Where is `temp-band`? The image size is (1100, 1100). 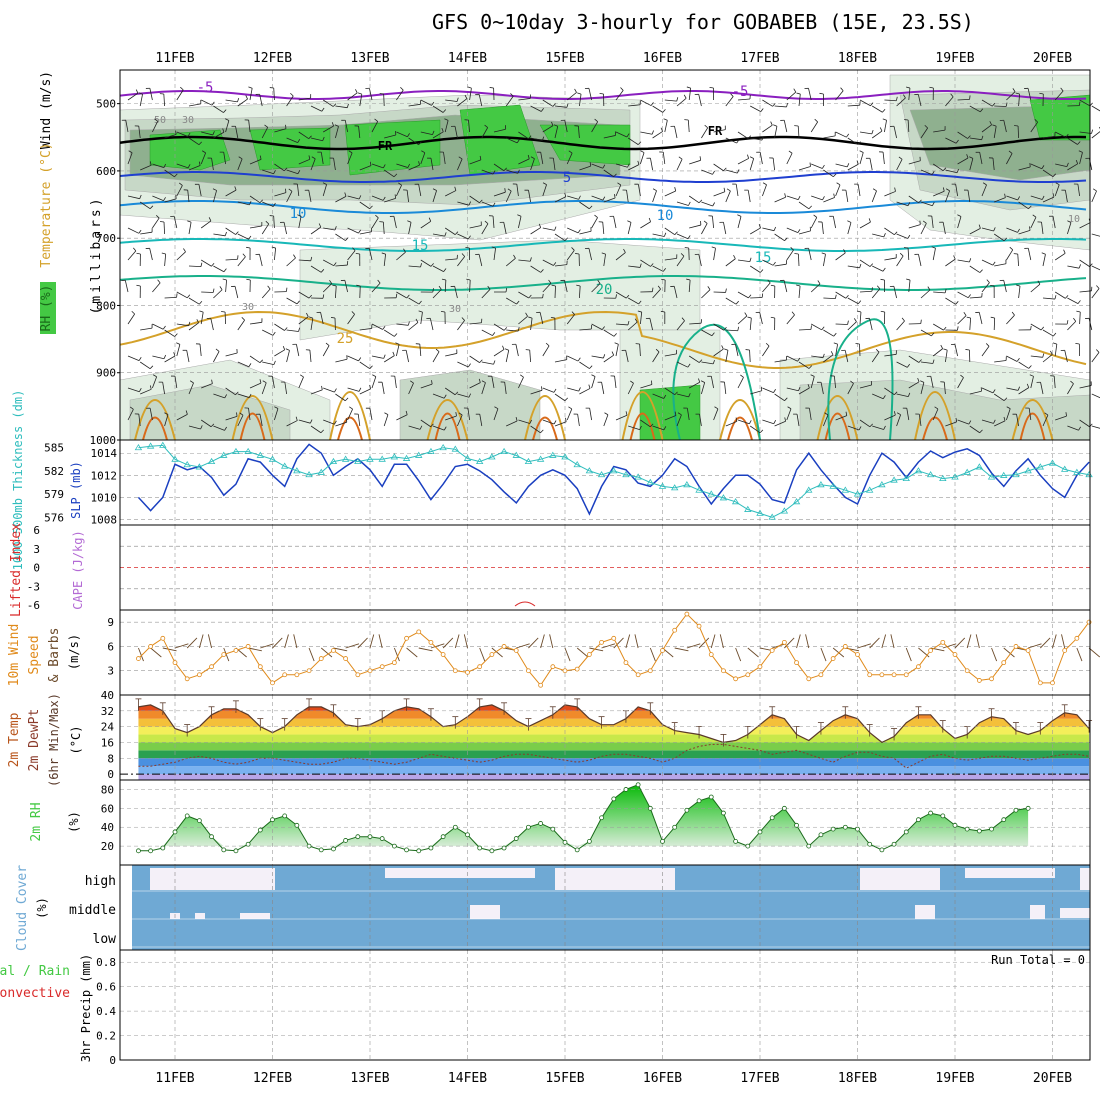
temp-band is located at coordinates (614, 770).